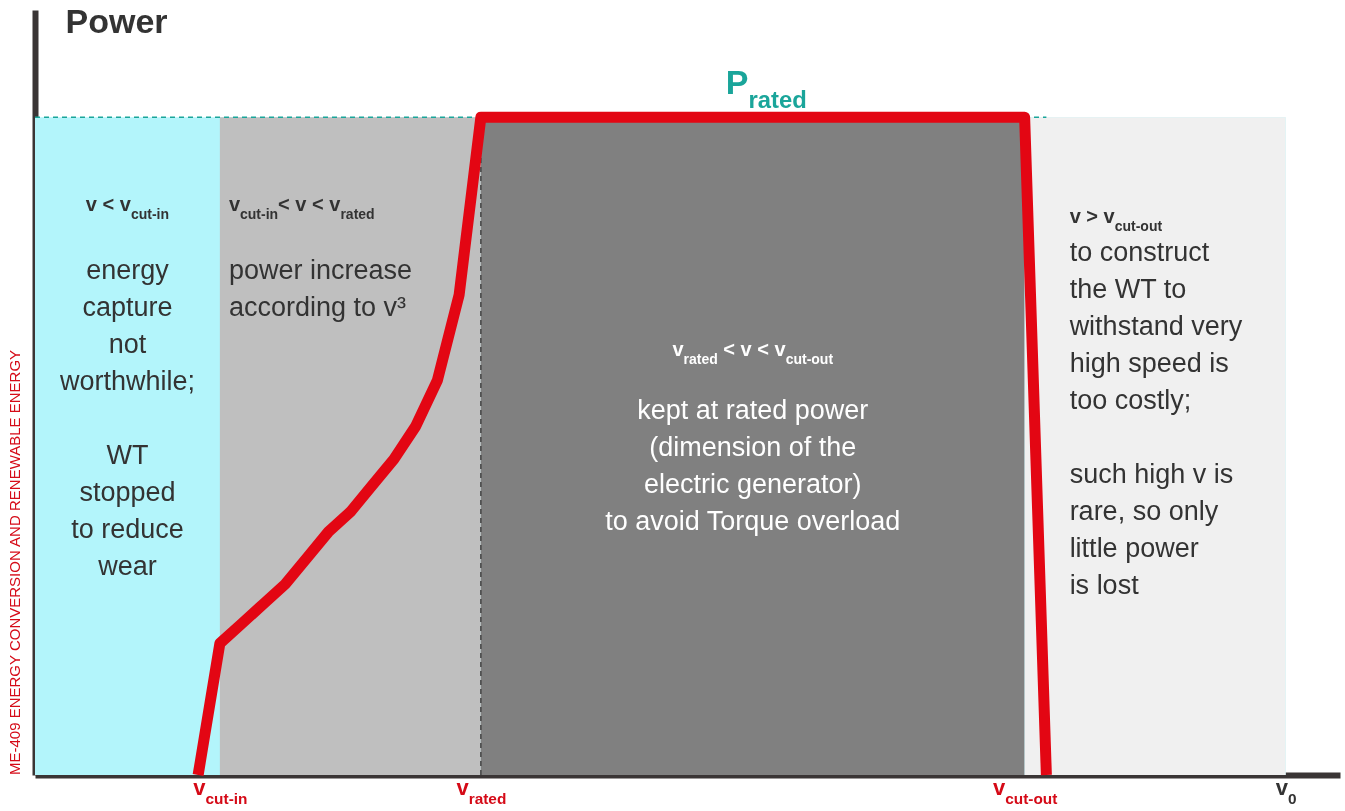 The height and width of the screenshot is (811, 1345). I want to click on y-axis-title: Power, so click(116, 20).